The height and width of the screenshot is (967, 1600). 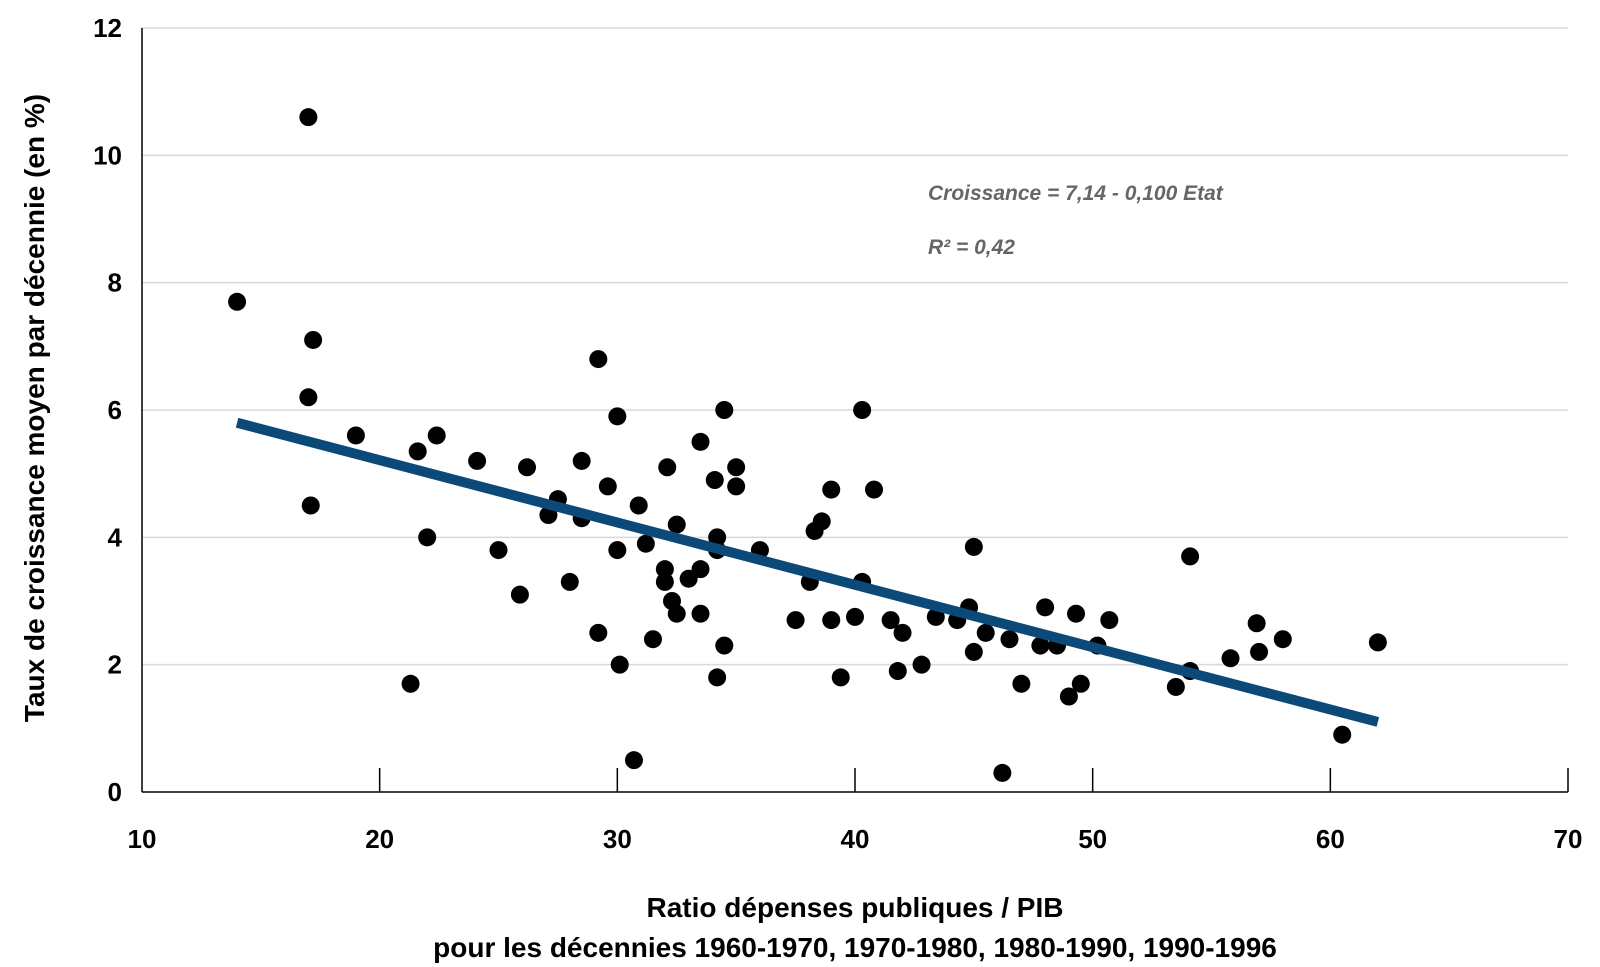 What do you see at coordinates (115, 283) in the screenshot?
I see `y-tick-label-8: 8` at bounding box center [115, 283].